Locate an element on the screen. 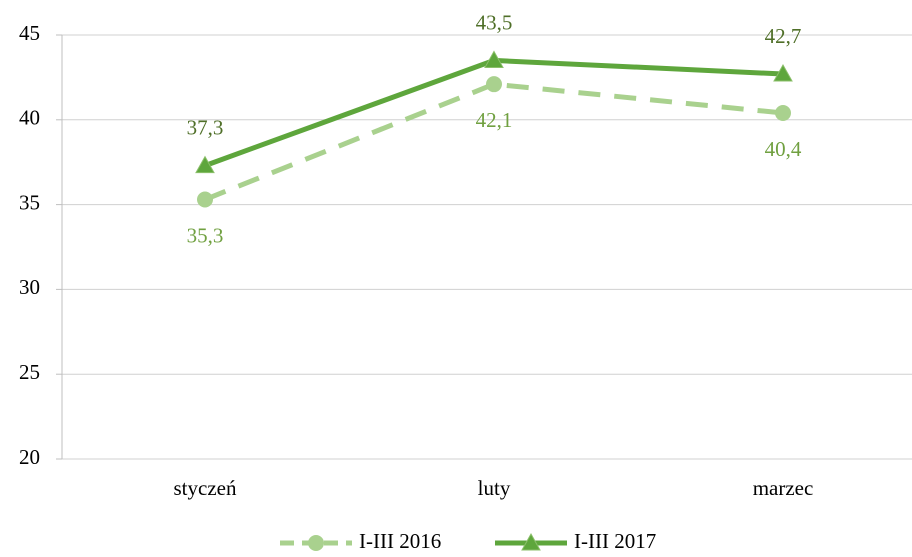  y-tick-label: 35 is located at coordinates (29, 202).